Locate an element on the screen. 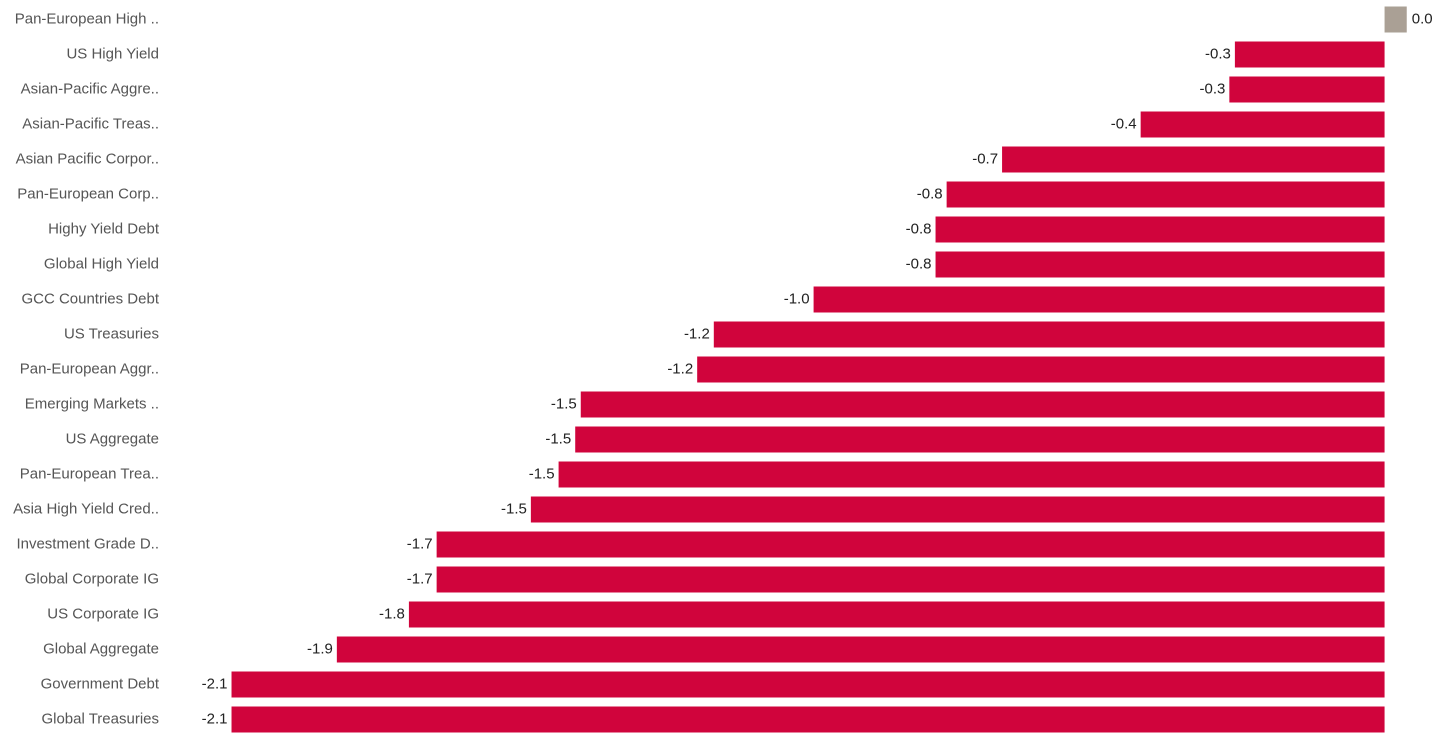 This screenshot has height=734, width=1456. category-label: Pan-European Aggr.. is located at coordinates (89, 368).